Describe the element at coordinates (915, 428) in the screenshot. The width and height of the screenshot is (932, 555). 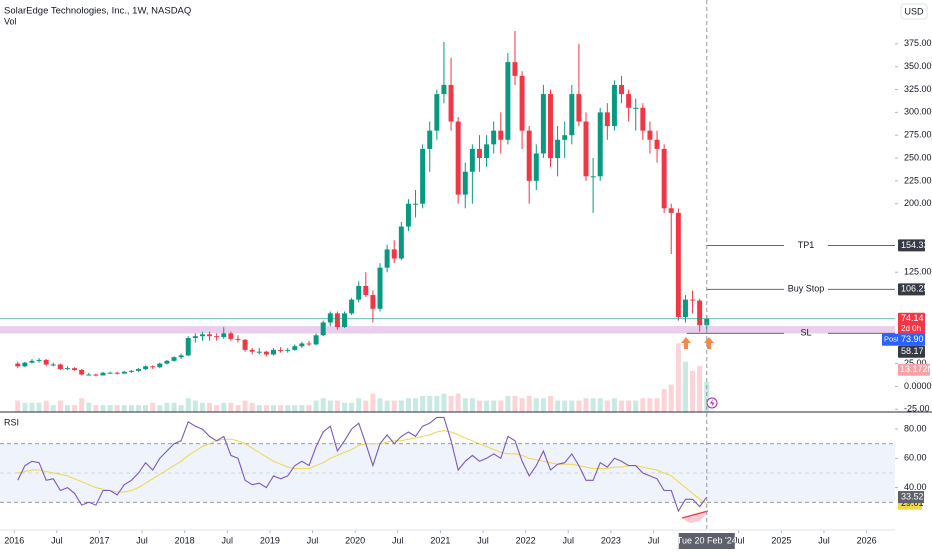
I see `rsi-tick-label: 80.00` at that location.